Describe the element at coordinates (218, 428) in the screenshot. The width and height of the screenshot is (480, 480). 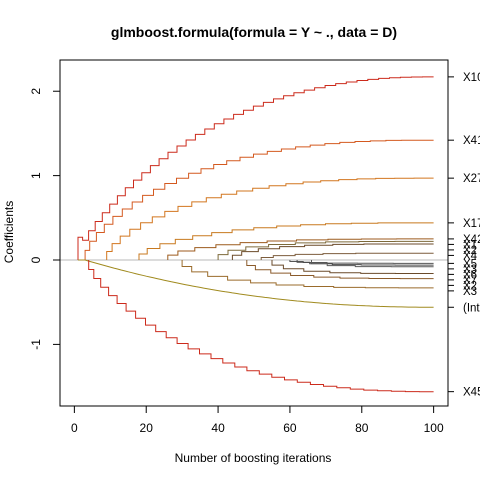
I see `x-tick-label: 40` at that location.